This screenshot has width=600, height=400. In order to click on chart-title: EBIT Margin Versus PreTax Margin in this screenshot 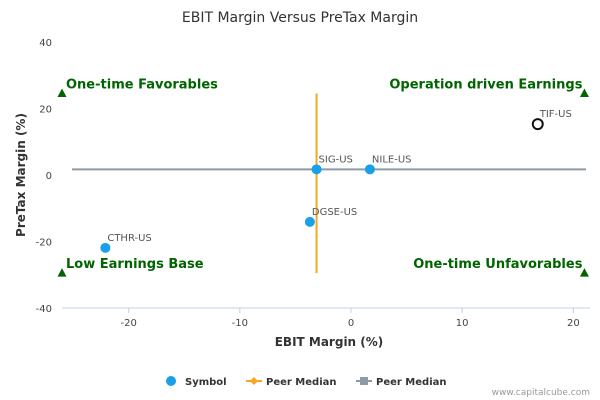, I will do `click(300, 18)`.